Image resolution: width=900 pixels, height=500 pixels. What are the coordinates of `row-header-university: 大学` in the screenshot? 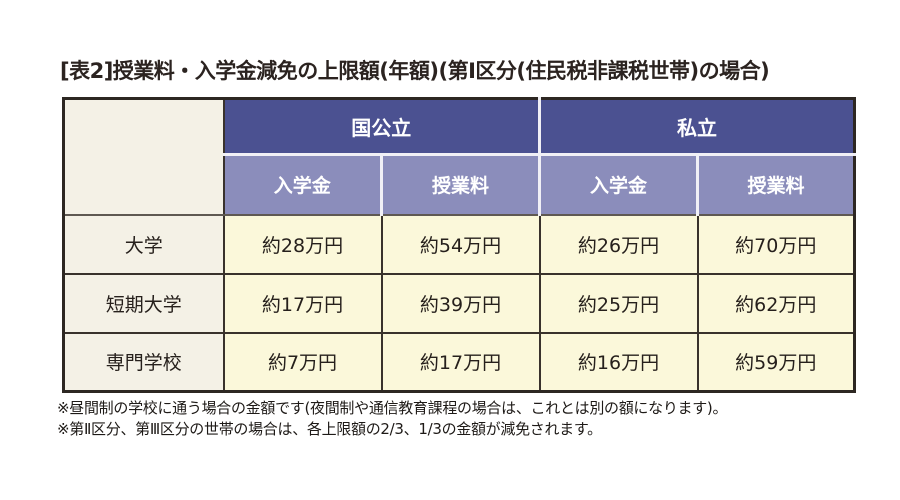 It's located at (143, 244).